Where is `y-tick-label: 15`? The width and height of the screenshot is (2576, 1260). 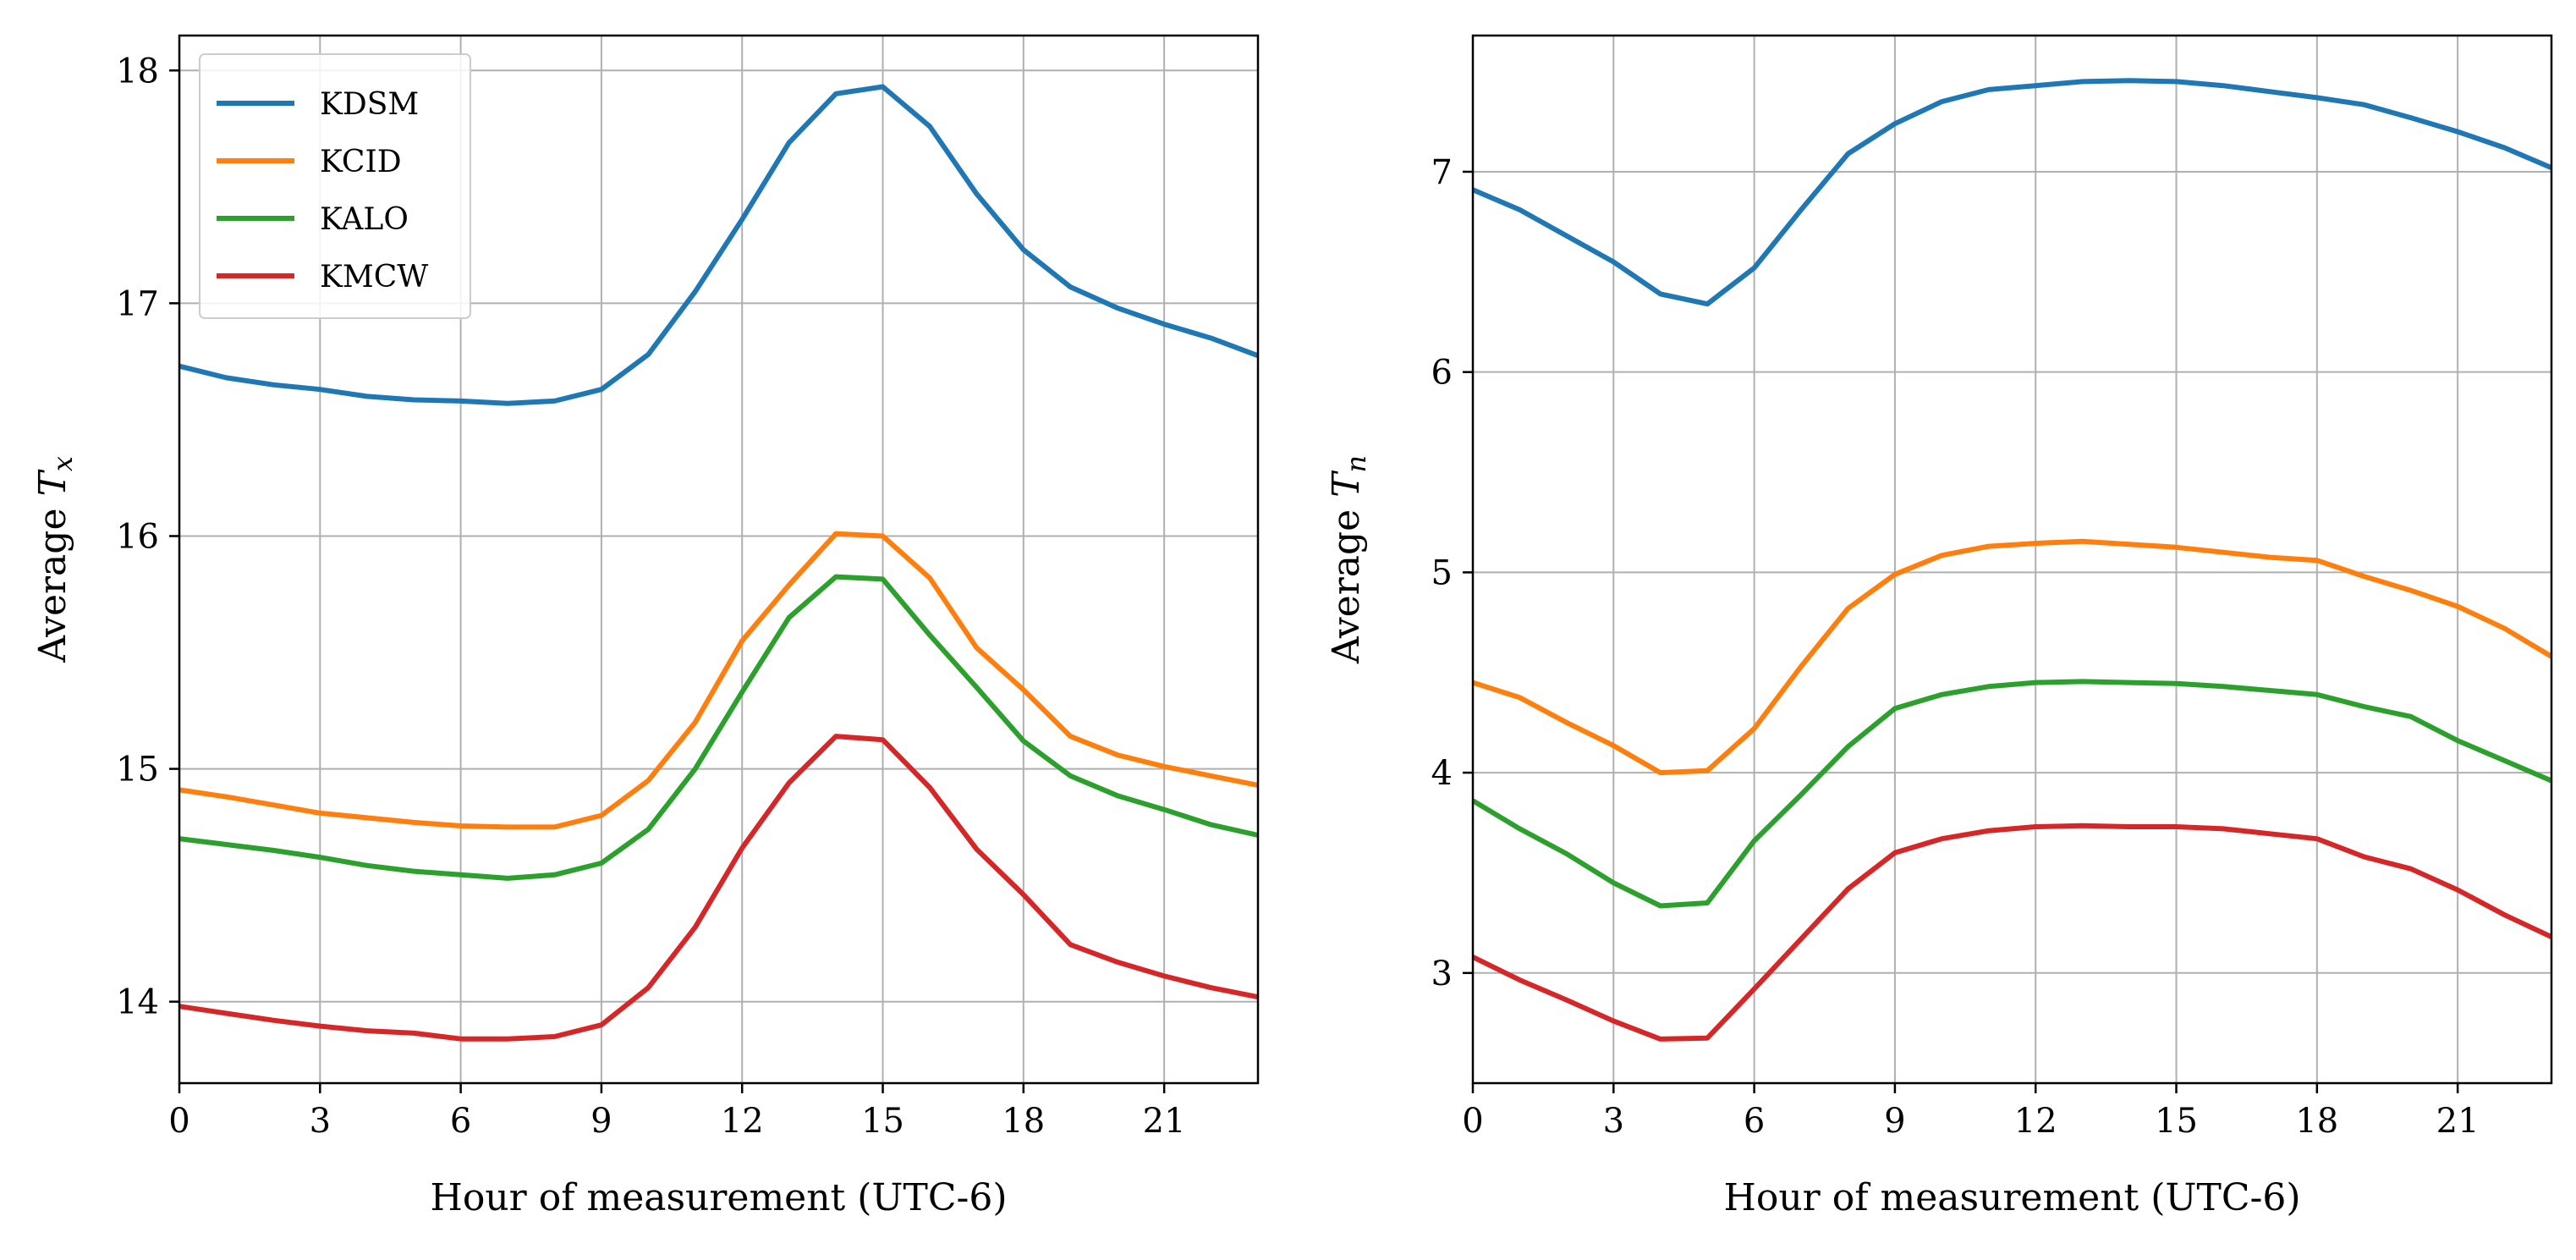
y-tick-label: 15 is located at coordinates (138, 771).